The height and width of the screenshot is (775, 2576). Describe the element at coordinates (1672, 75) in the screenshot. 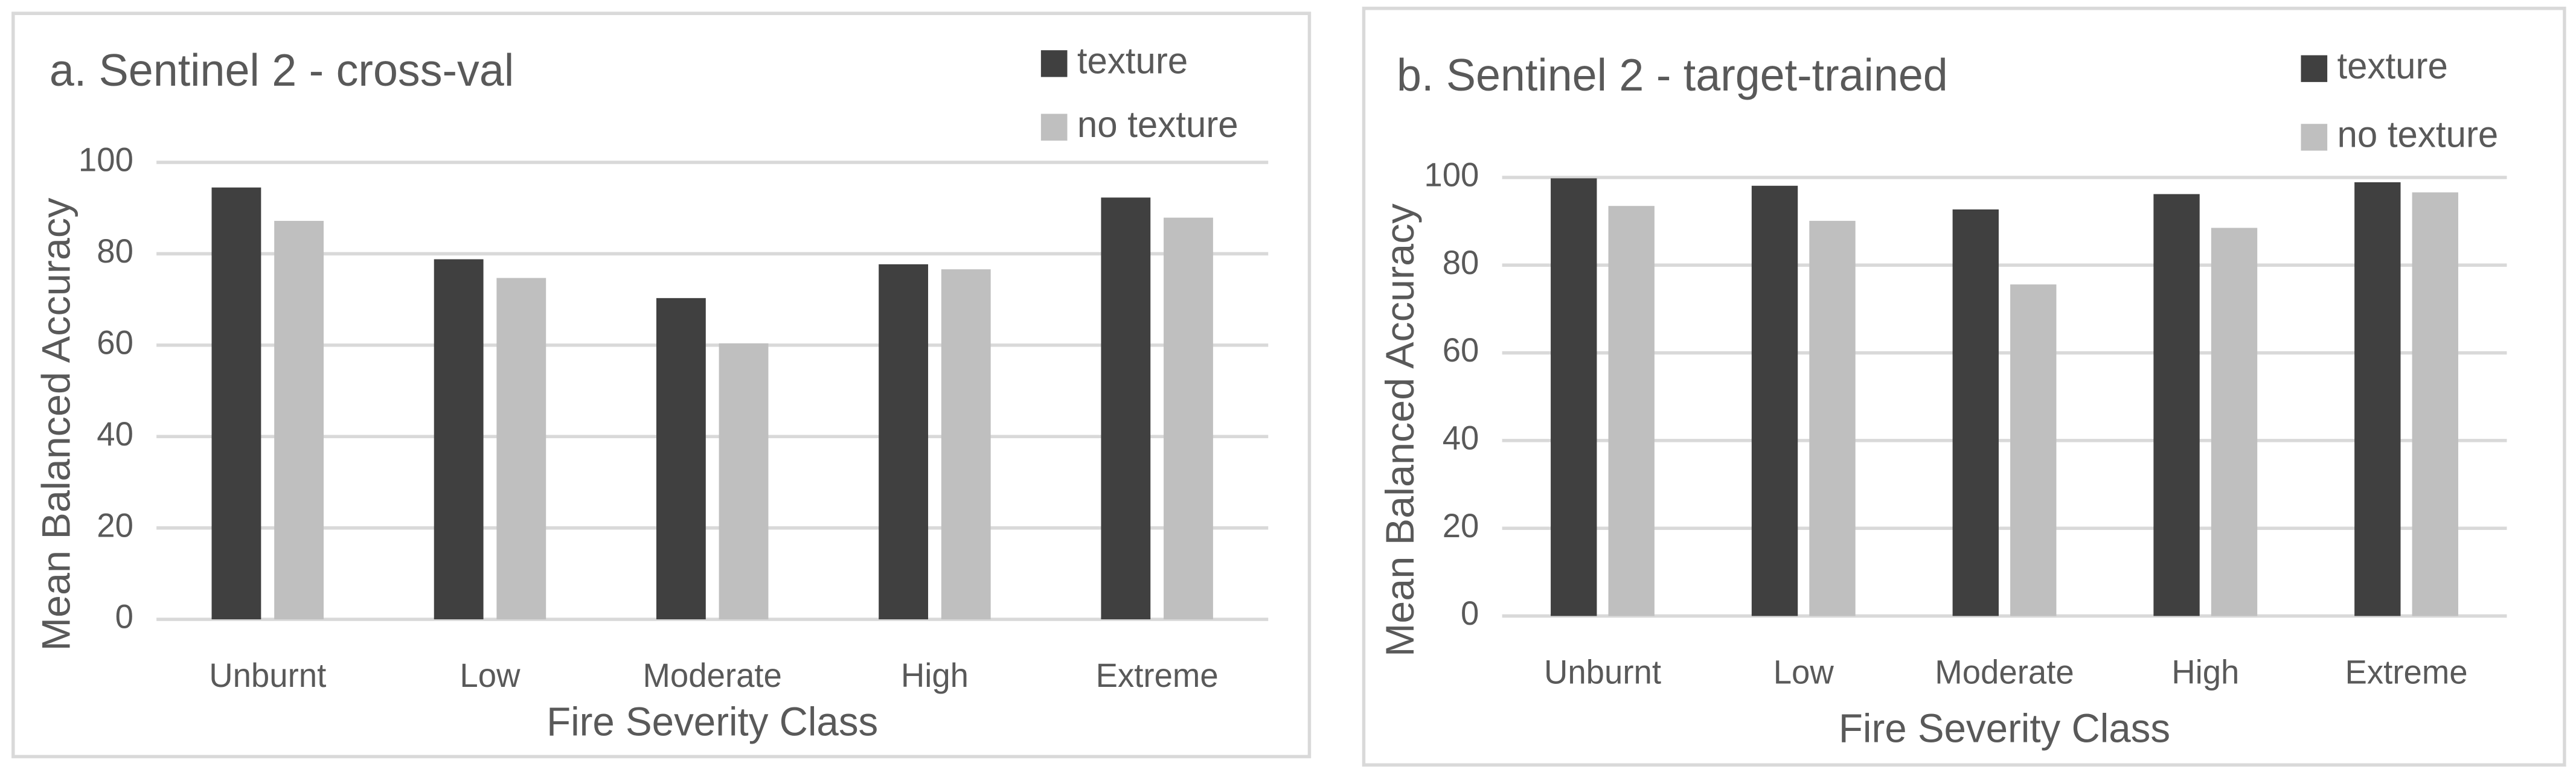

I see `chart-title: b. Sentinel 2 - target-trained` at that location.